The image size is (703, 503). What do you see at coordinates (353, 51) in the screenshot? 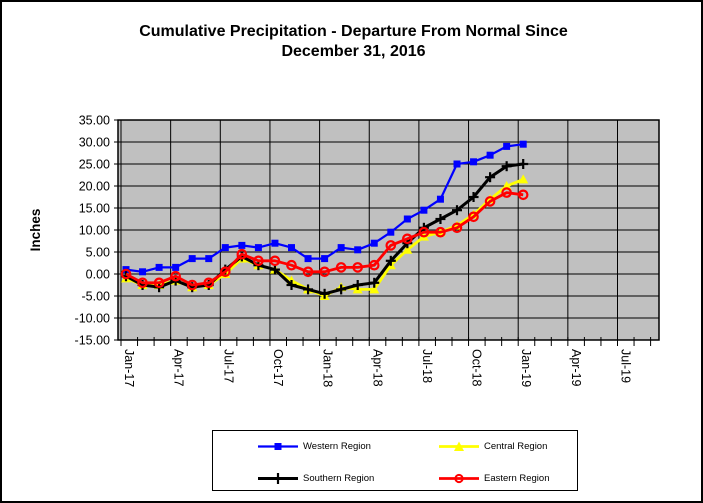
I see `chart-title-line2: December 31, 2016` at bounding box center [353, 51].